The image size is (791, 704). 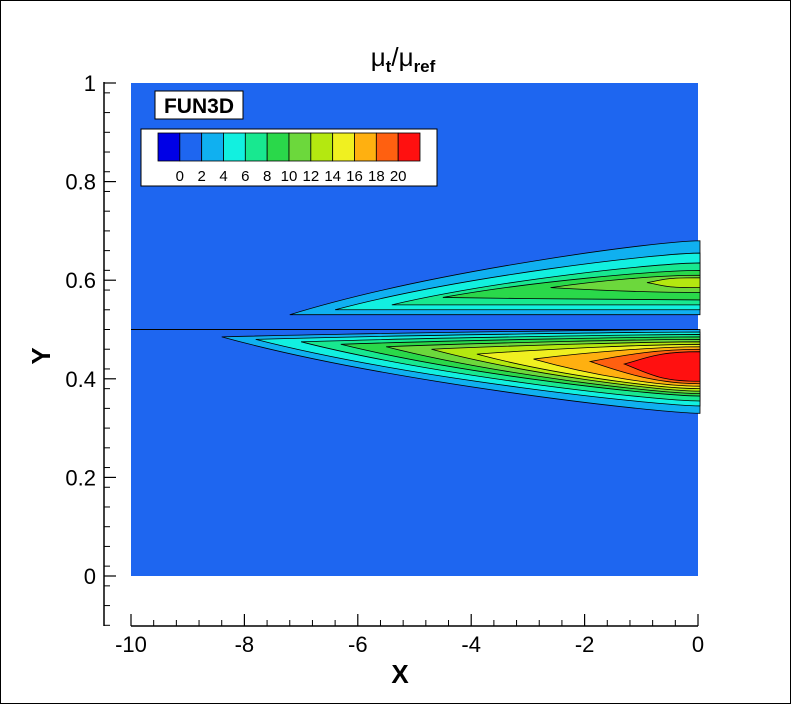 What do you see at coordinates (201, 176) in the screenshot?
I see `legend-label-1: 2` at bounding box center [201, 176].